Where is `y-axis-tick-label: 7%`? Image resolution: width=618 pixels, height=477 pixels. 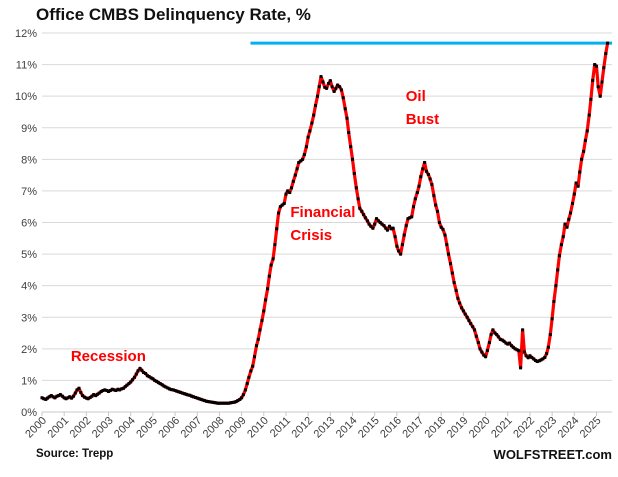
y-axis-tick-label: 7% is located at coordinates (29, 192).